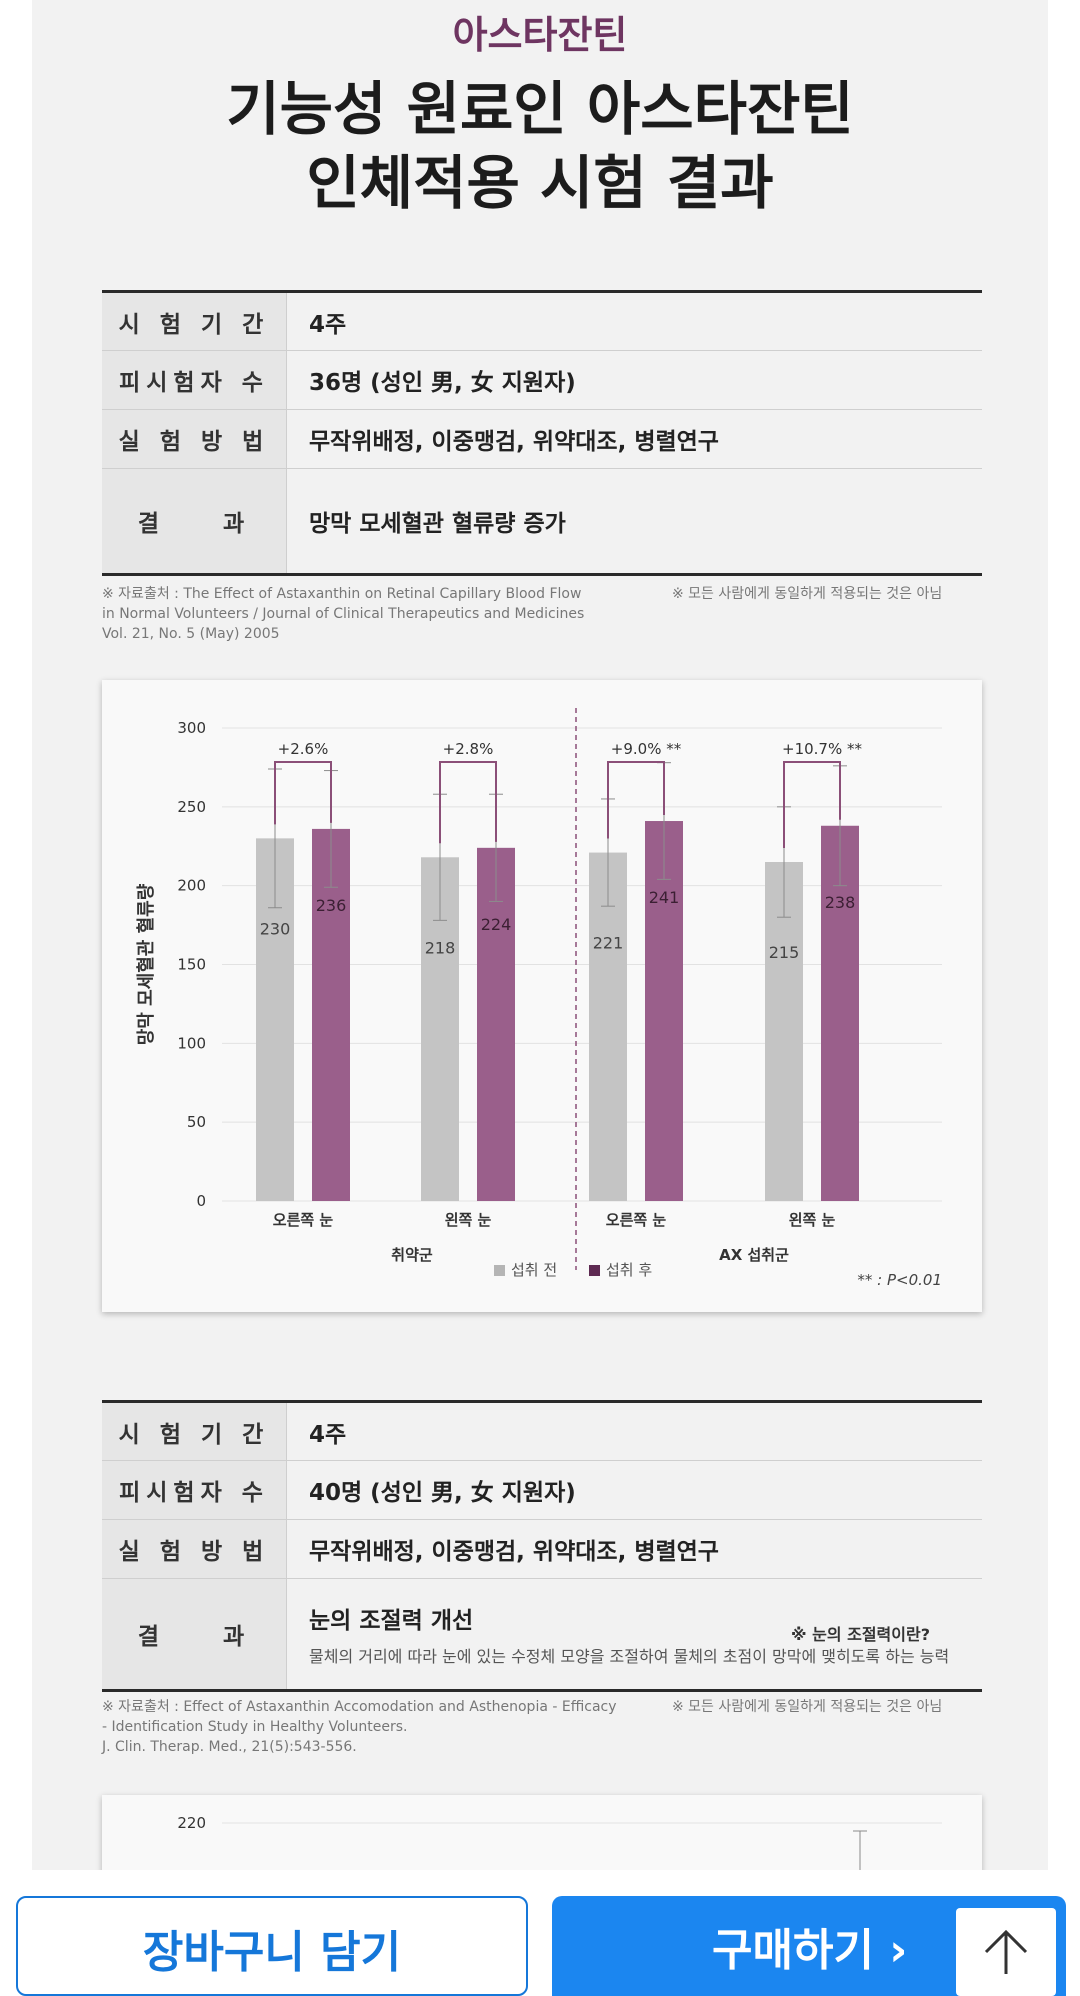  I want to click on data-label: 230, so click(275, 928).